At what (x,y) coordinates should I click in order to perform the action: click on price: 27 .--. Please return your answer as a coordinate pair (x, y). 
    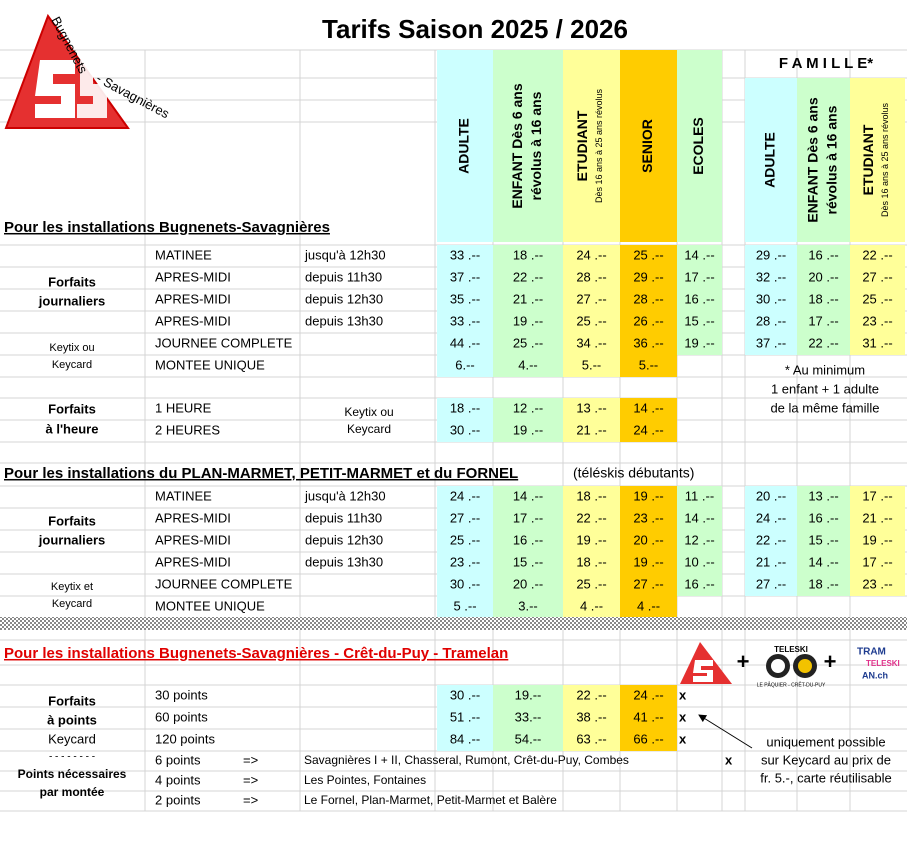
    Looking at the image, I should click on (771, 583).